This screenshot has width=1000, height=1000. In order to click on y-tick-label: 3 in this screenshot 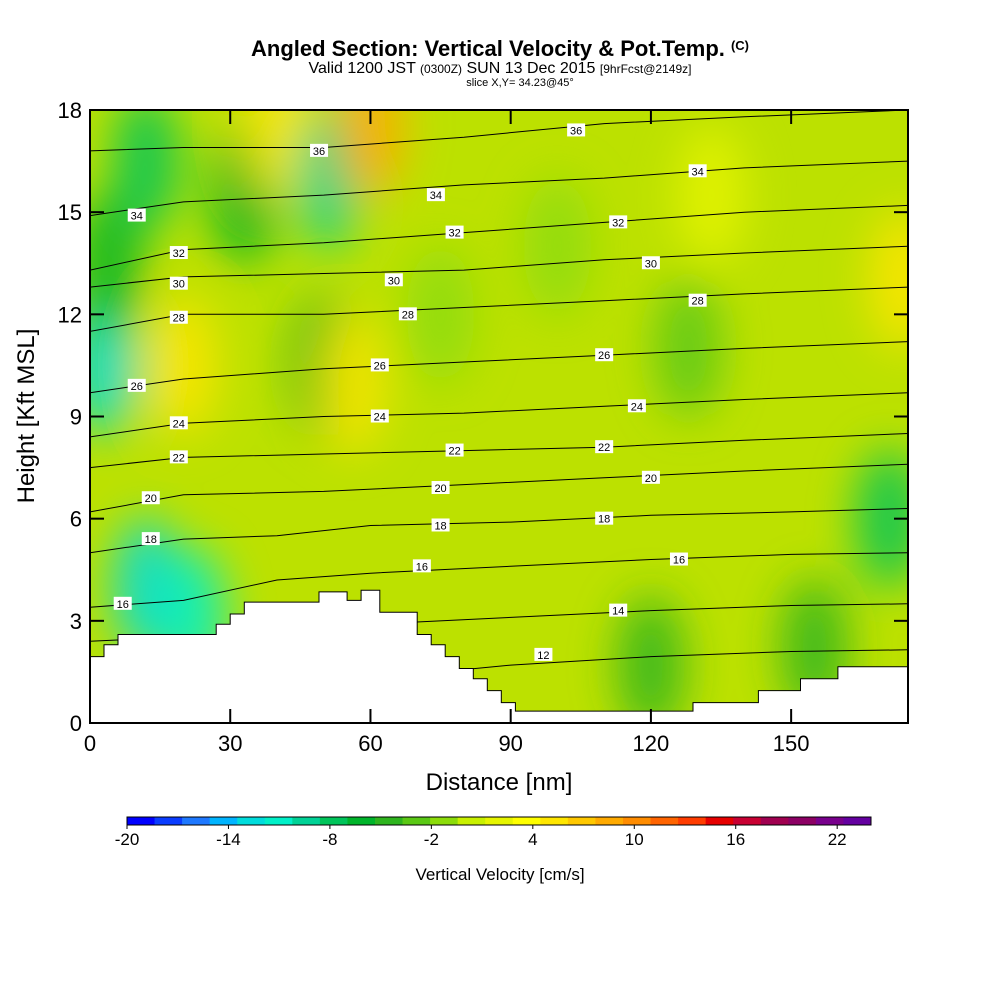, I will do `click(76, 621)`.